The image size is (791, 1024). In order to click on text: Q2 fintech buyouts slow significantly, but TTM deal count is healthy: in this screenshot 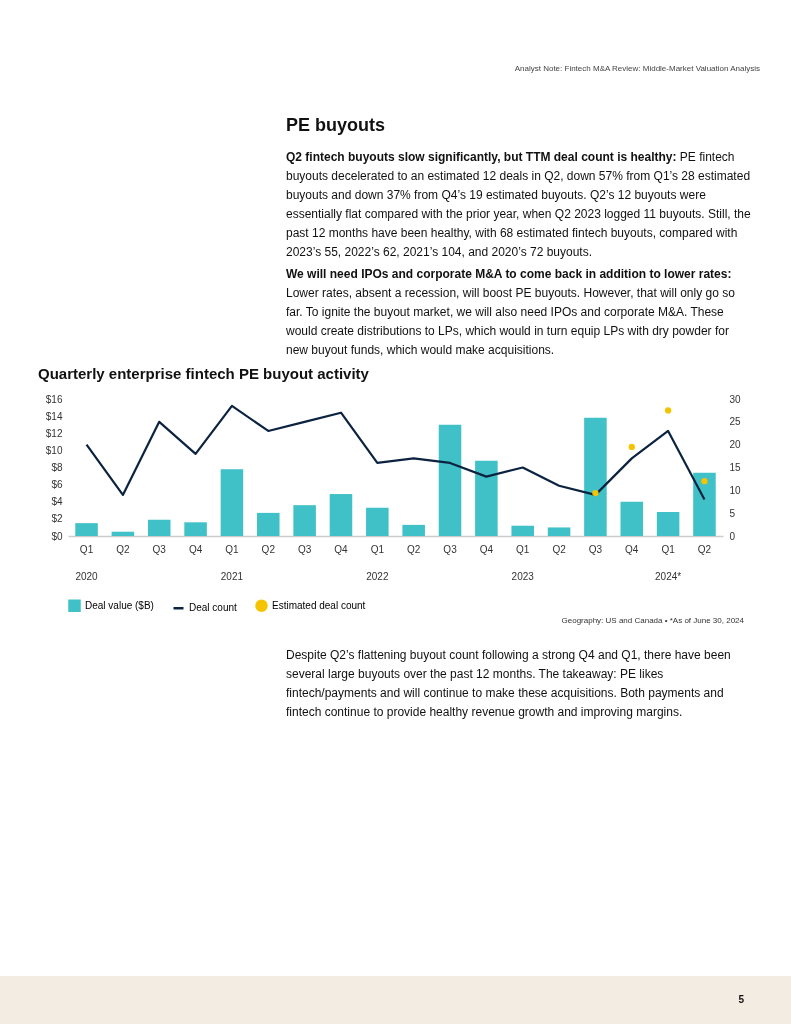, I will do `click(482, 157)`.